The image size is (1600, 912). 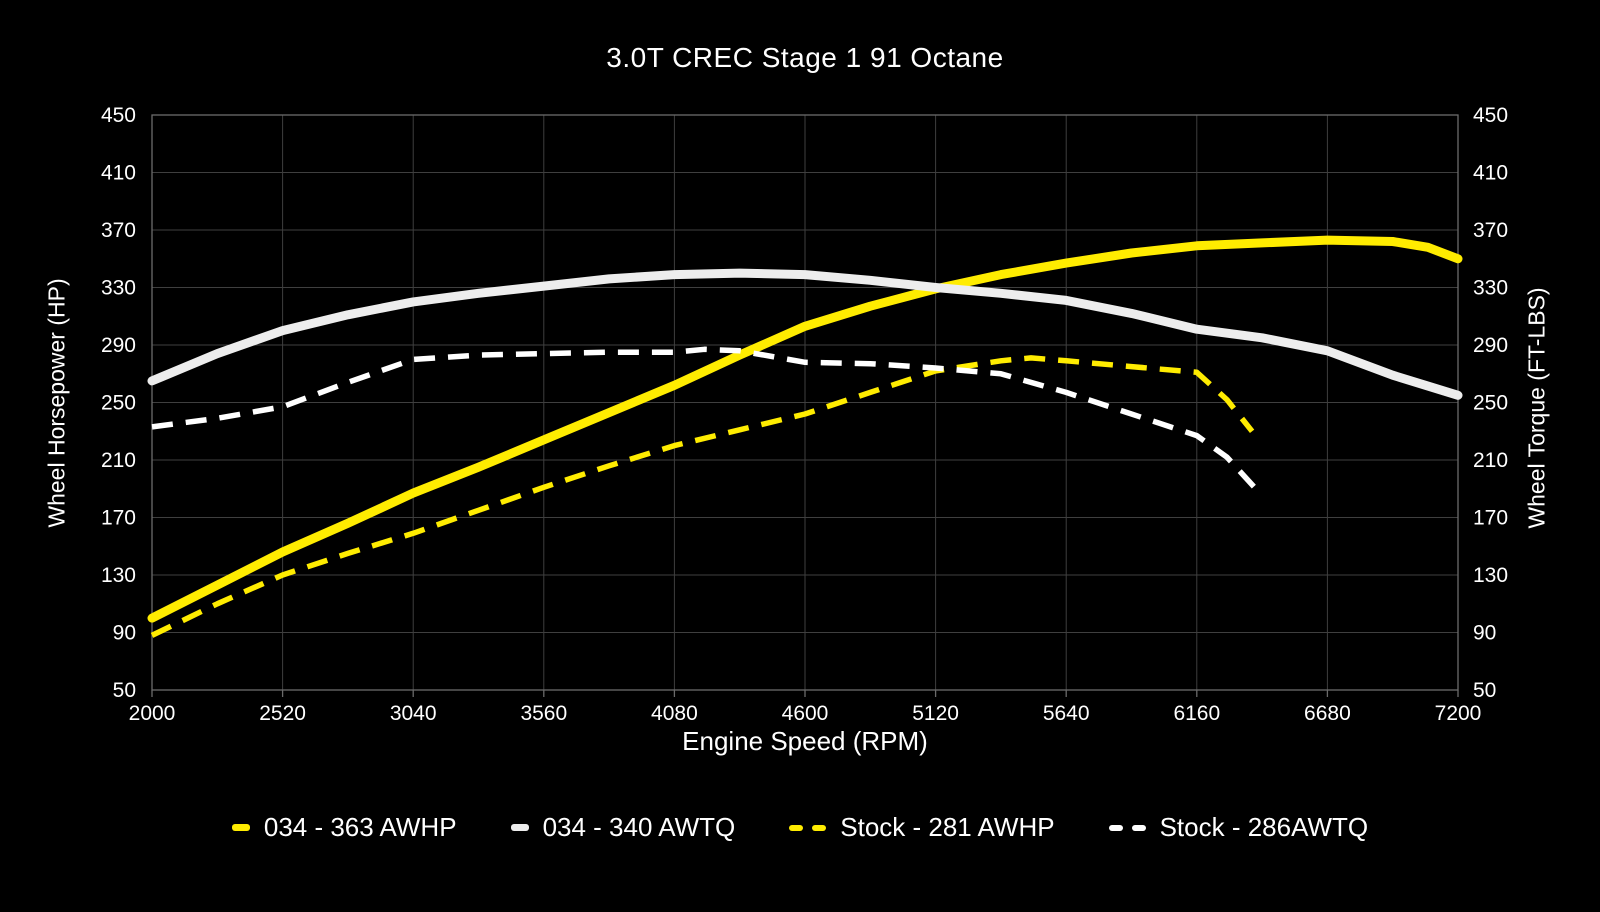 I want to click on series-line-stock-286awtq, so click(x=705, y=419).